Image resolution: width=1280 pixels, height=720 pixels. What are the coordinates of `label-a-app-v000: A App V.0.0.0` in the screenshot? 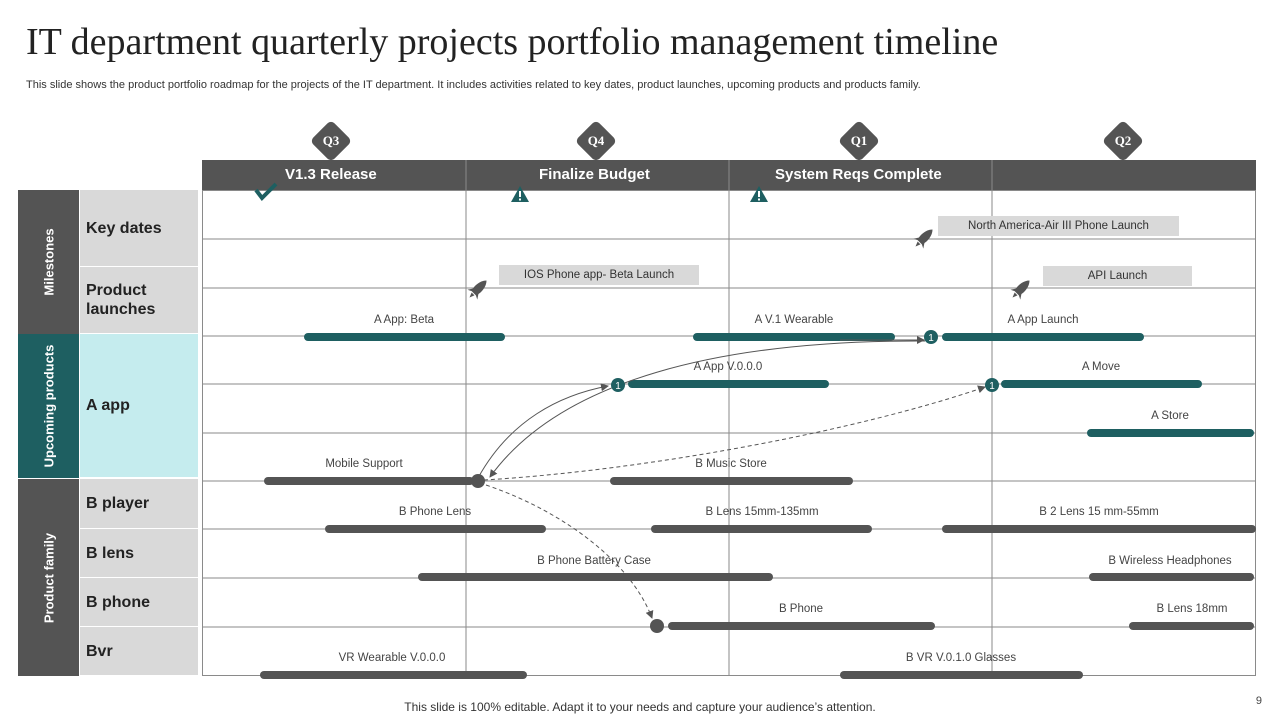 It's located at (728, 367).